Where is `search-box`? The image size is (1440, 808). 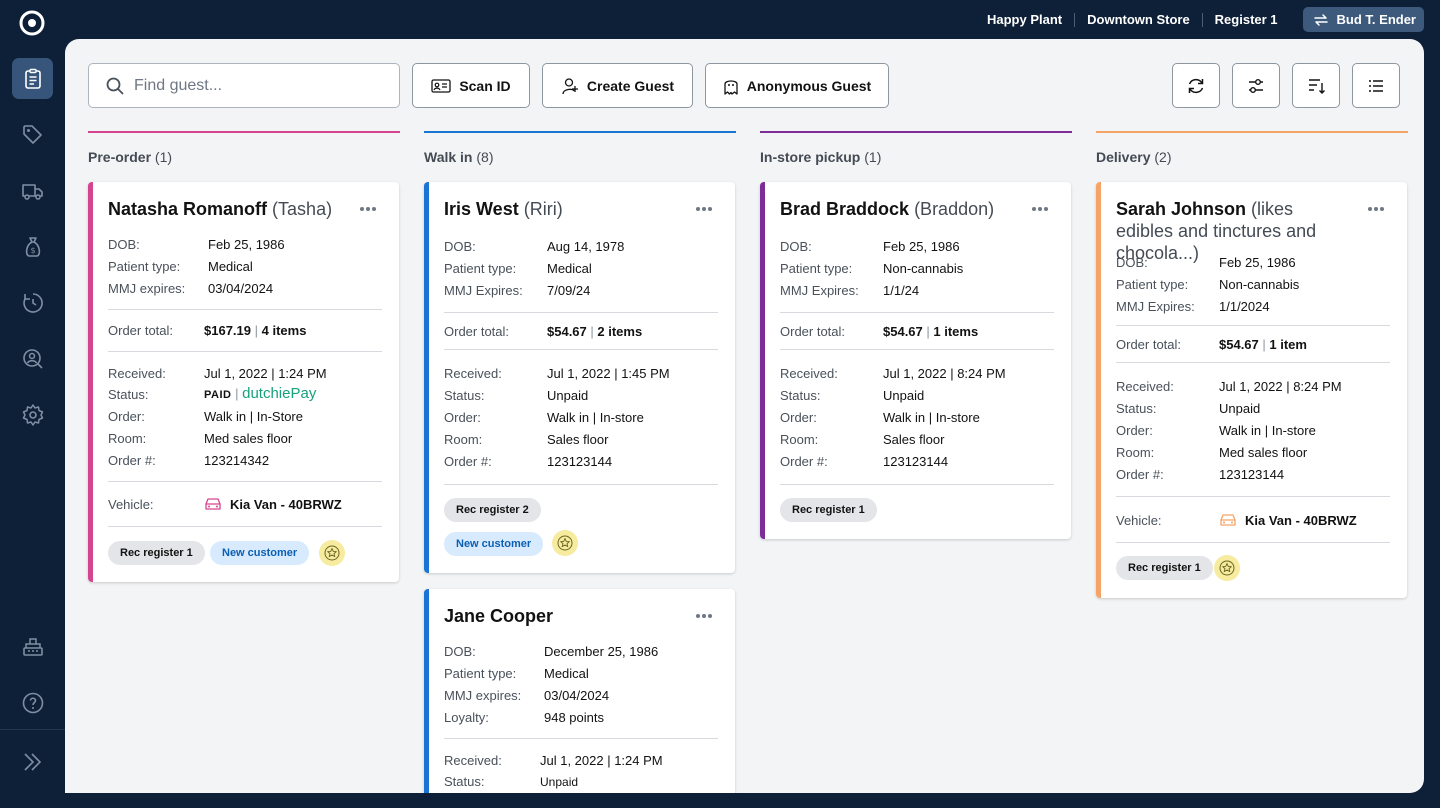
search-box is located at coordinates (244, 85).